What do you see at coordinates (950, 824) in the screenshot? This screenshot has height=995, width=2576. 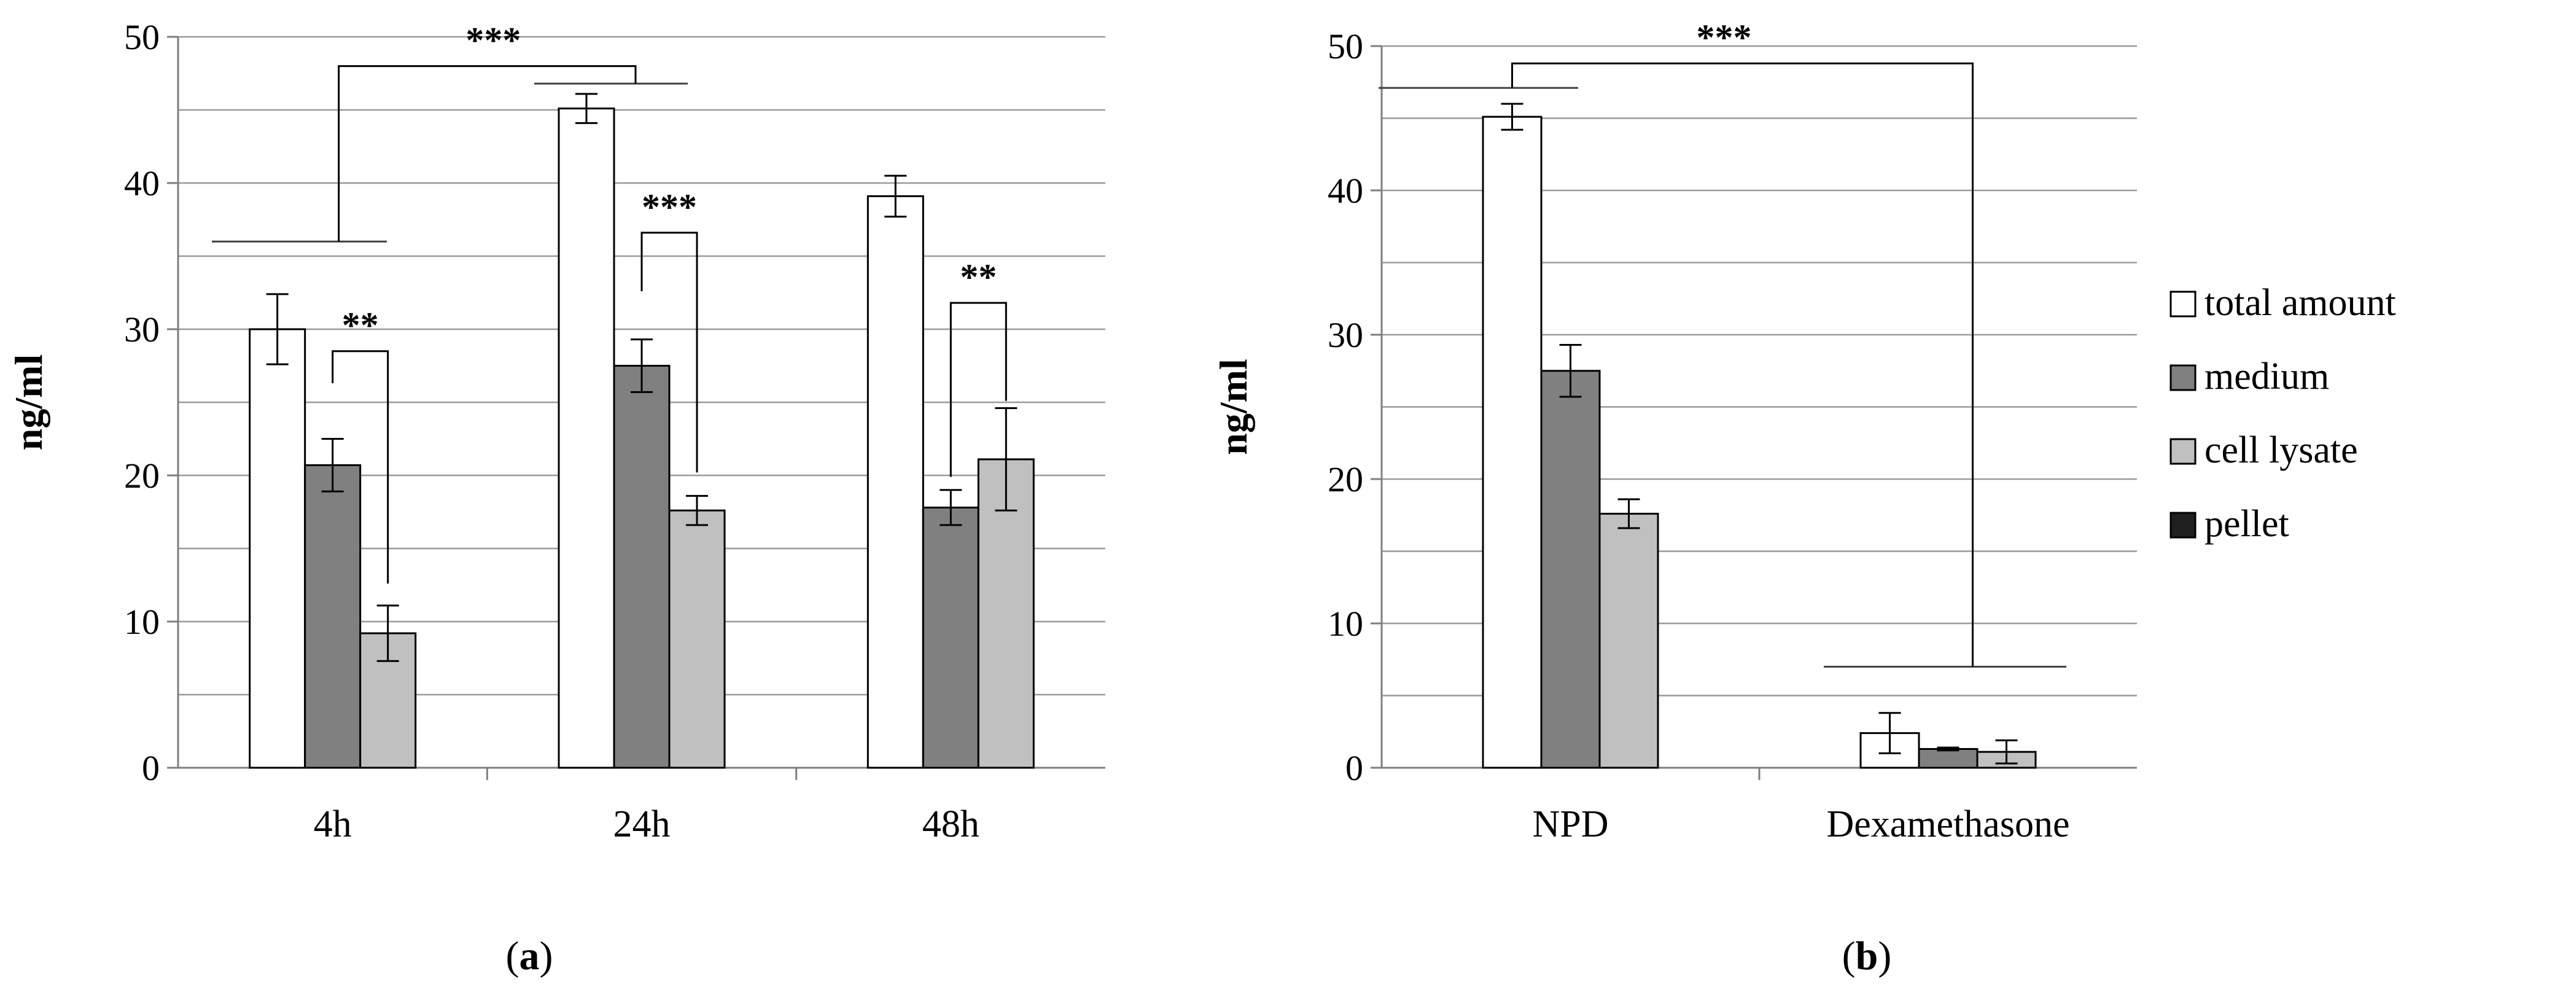 I see `category-label-48h: 48h` at bounding box center [950, 824].